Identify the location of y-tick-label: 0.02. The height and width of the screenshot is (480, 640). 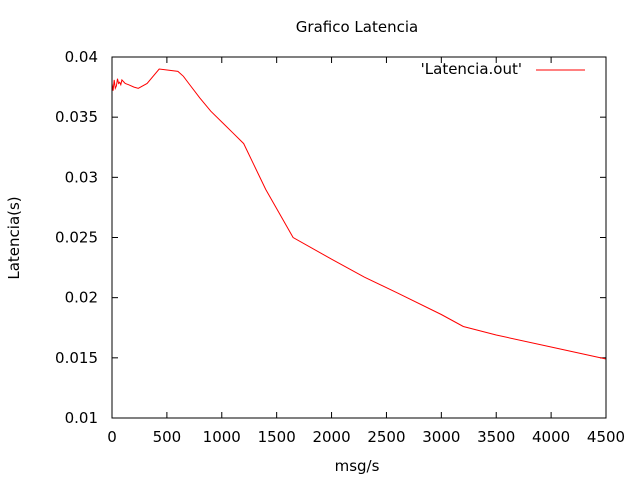
(81, 298).